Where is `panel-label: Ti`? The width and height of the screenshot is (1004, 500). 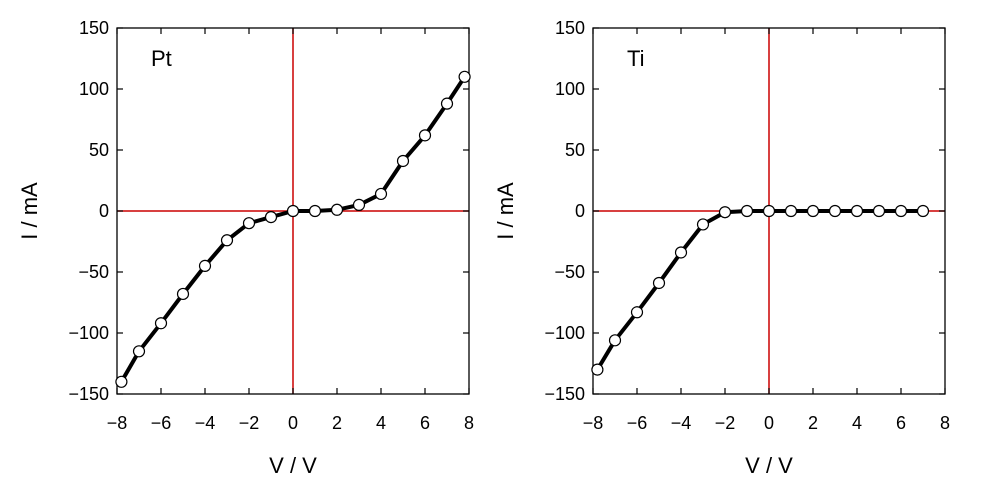
panel-label: Ti is located at coordinates (636, 58).